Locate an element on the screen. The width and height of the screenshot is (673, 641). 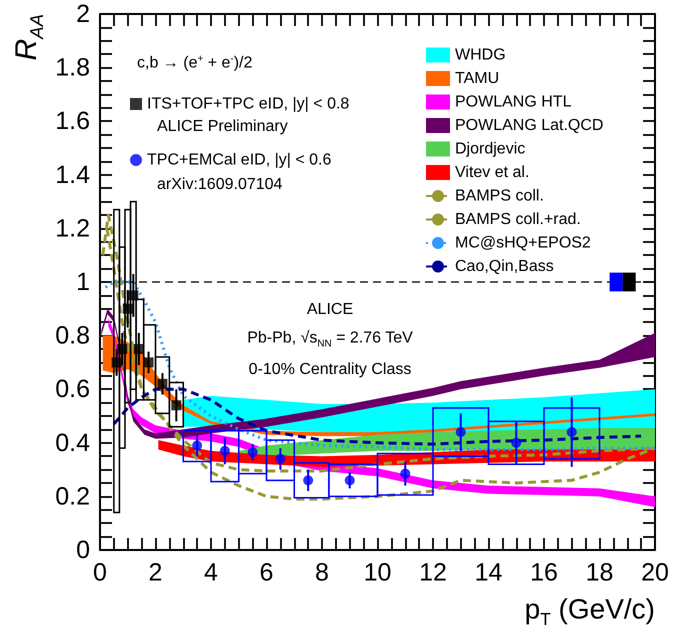
annotation: ALICE is located at coordinates (330, 309).